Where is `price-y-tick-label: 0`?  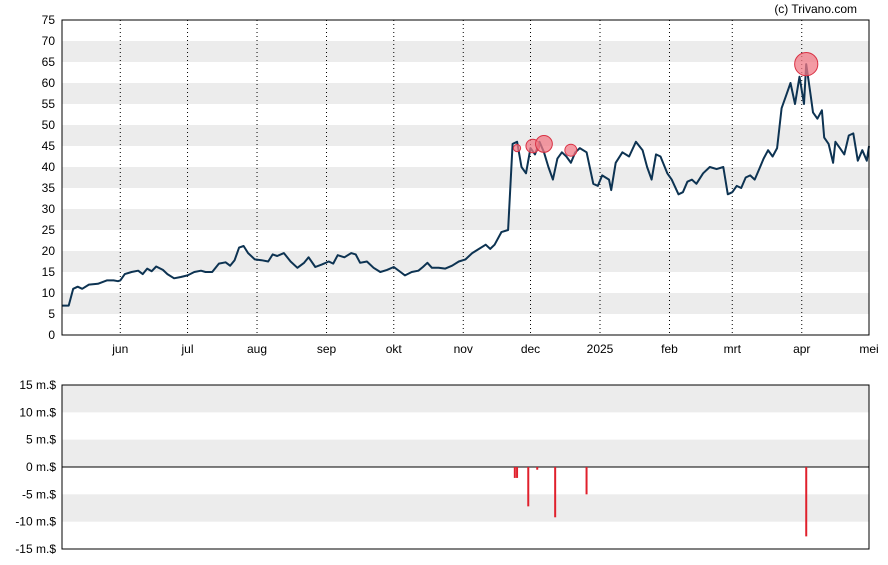 price-y-tick-label: 0 is located at coordinates (51, 335).